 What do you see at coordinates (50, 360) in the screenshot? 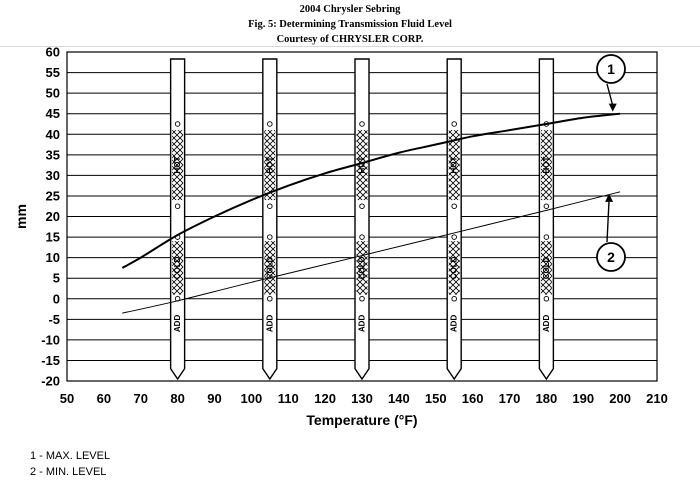
I see `y-tick-label: -15` at bounding box center [50, 360].